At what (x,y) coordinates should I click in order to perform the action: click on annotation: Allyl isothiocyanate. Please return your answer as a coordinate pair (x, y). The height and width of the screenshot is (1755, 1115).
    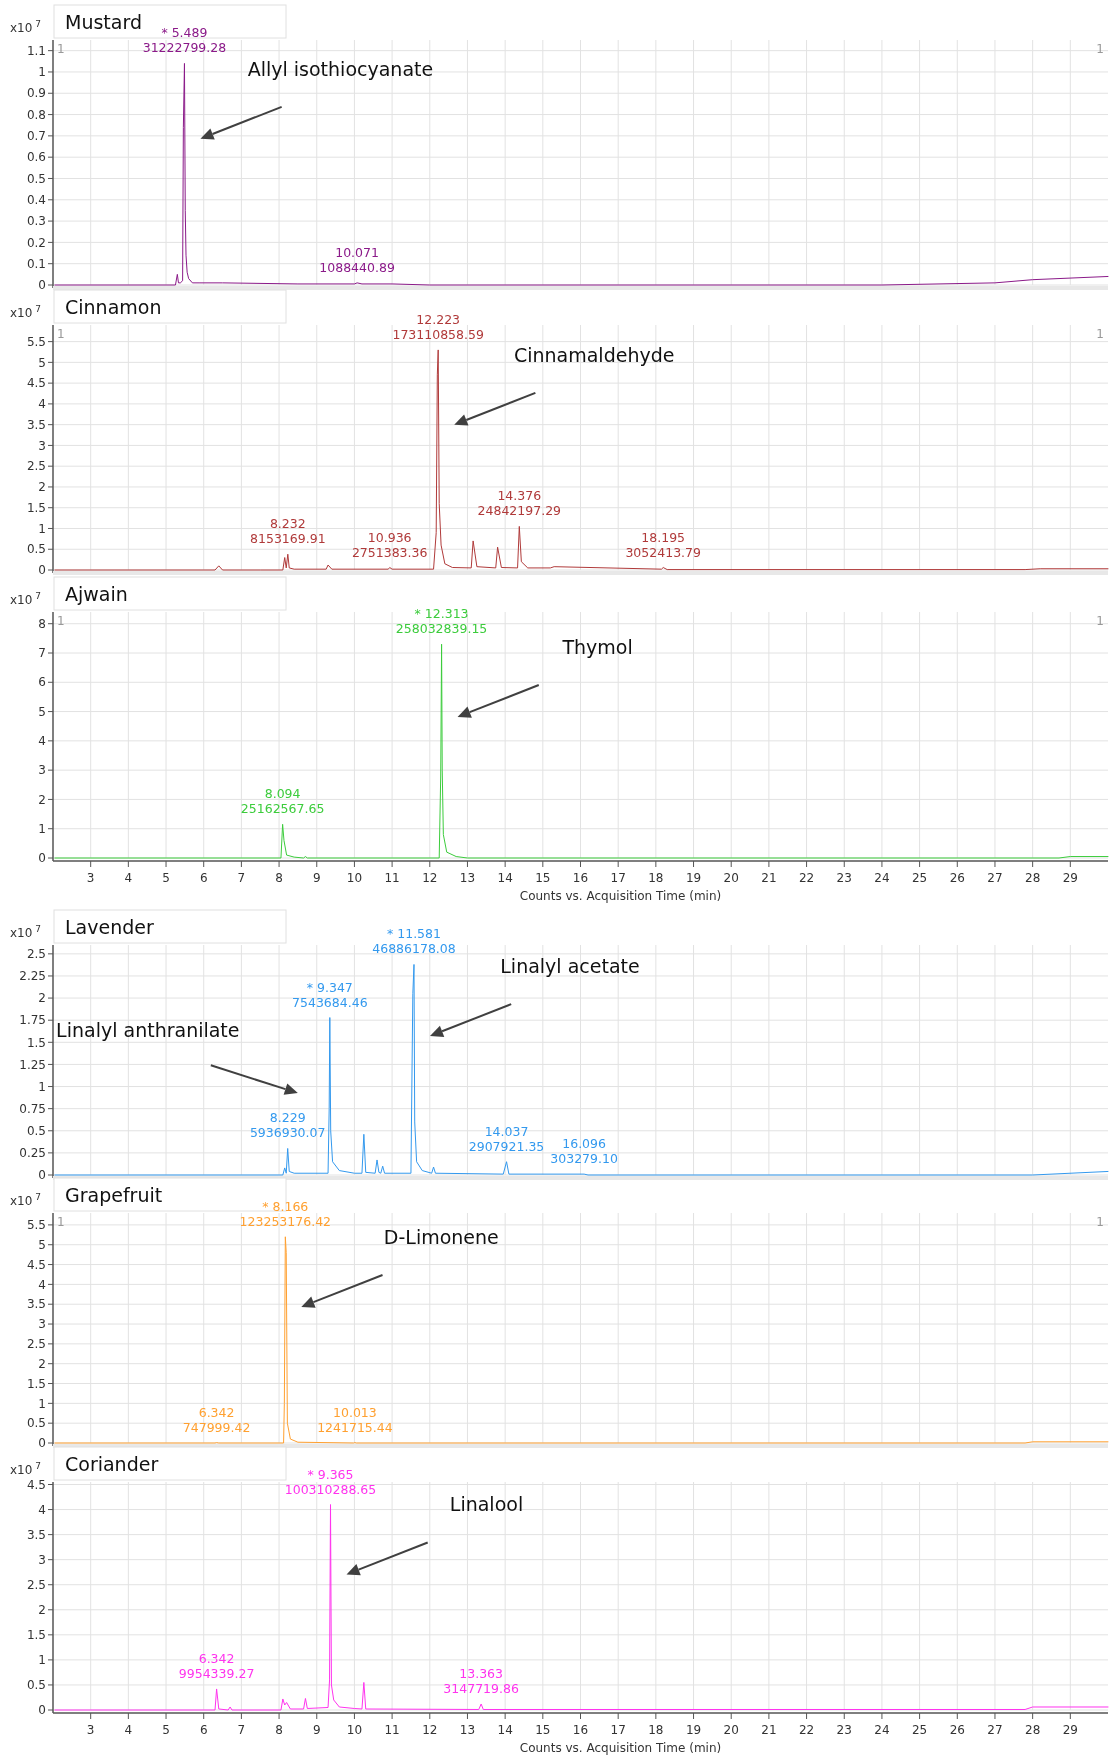
    Looking at the image, I should click on (340, 68).